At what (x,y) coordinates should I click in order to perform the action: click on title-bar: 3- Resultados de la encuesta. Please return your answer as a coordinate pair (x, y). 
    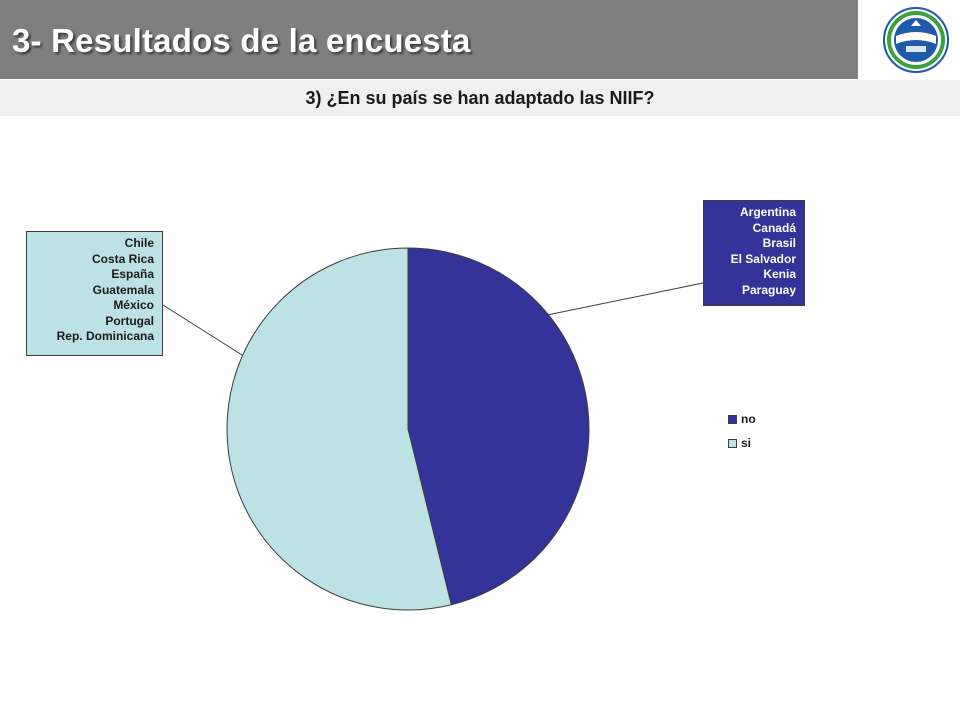
    Looking at the image, I should click on (429, 39).